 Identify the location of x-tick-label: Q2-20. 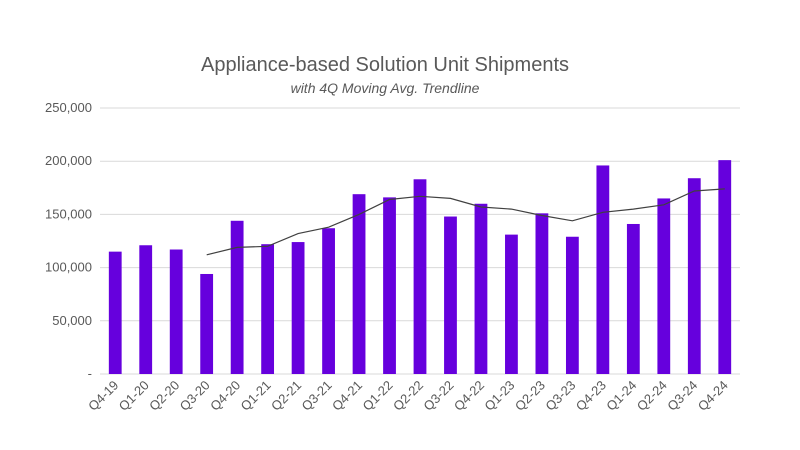
(164, 396).